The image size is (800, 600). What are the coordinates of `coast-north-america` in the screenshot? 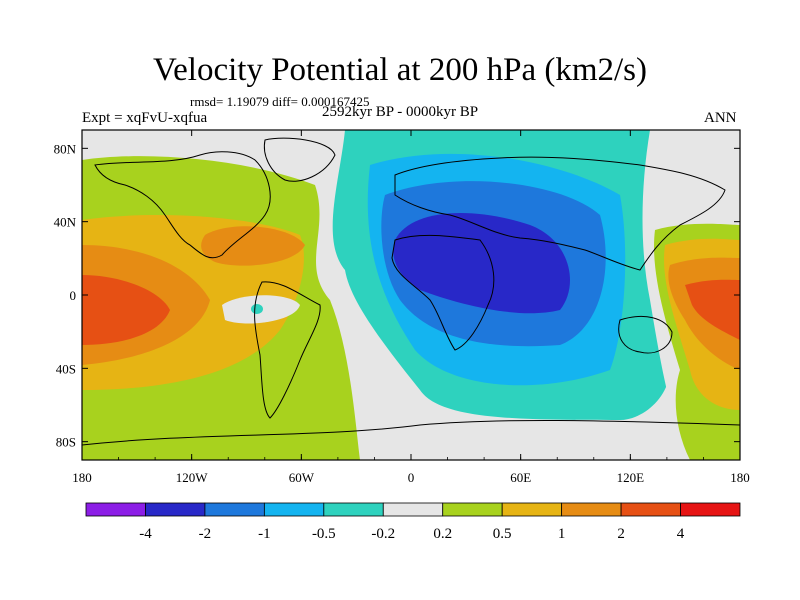 It's located at (182, 205).